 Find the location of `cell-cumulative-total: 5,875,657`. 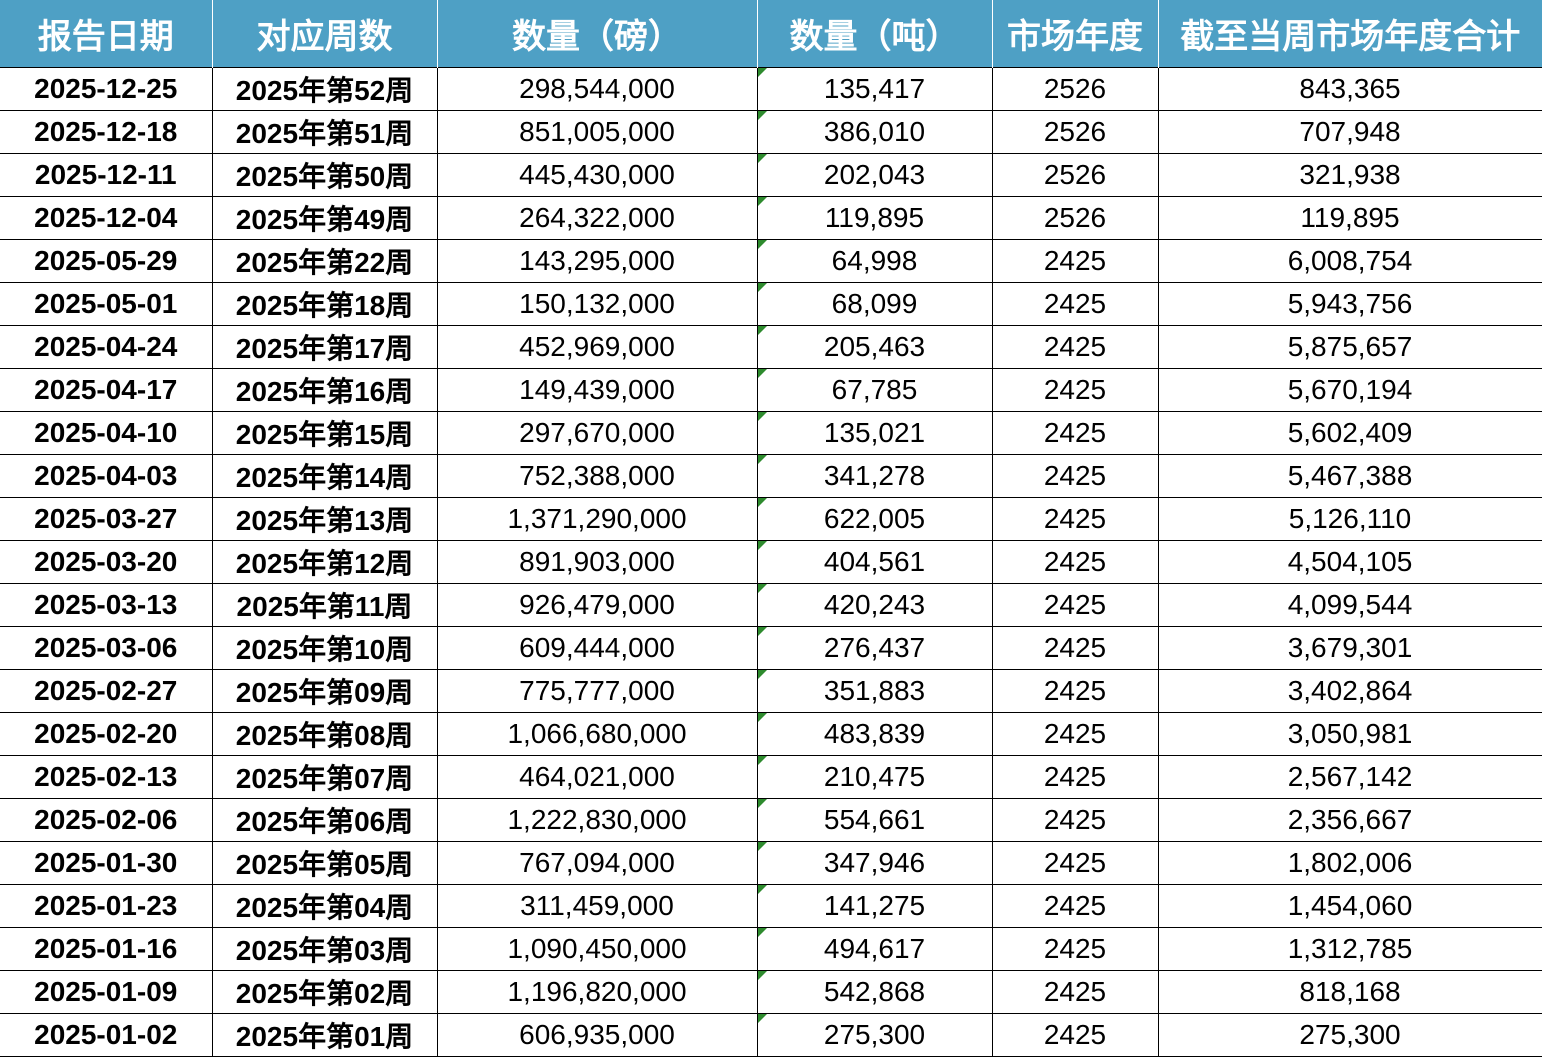

cell-cumulative-total: 5,875,657 is located at coordinates (1349, 346).